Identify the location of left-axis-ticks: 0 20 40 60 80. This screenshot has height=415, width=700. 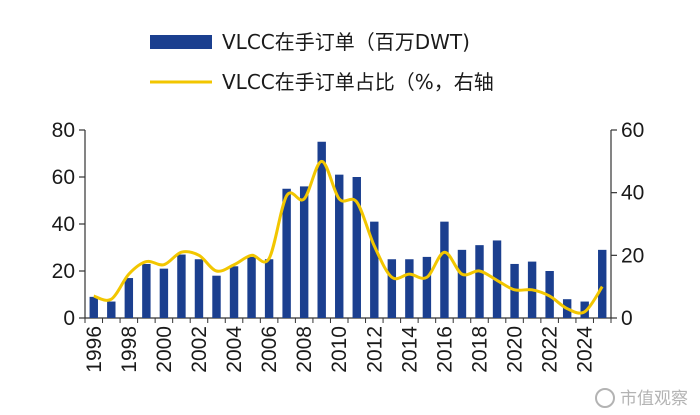
(68, 224).